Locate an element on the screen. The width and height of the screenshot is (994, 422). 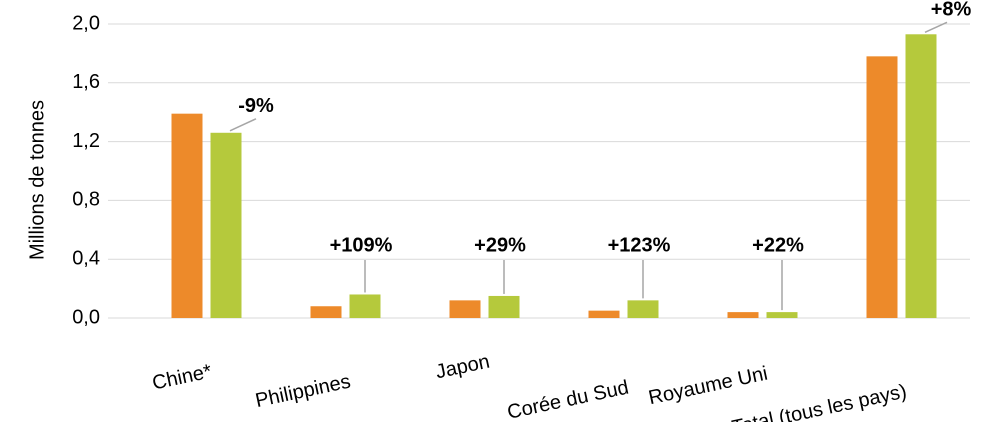
data-annotation: -9% is located at coordinates (256, 106).